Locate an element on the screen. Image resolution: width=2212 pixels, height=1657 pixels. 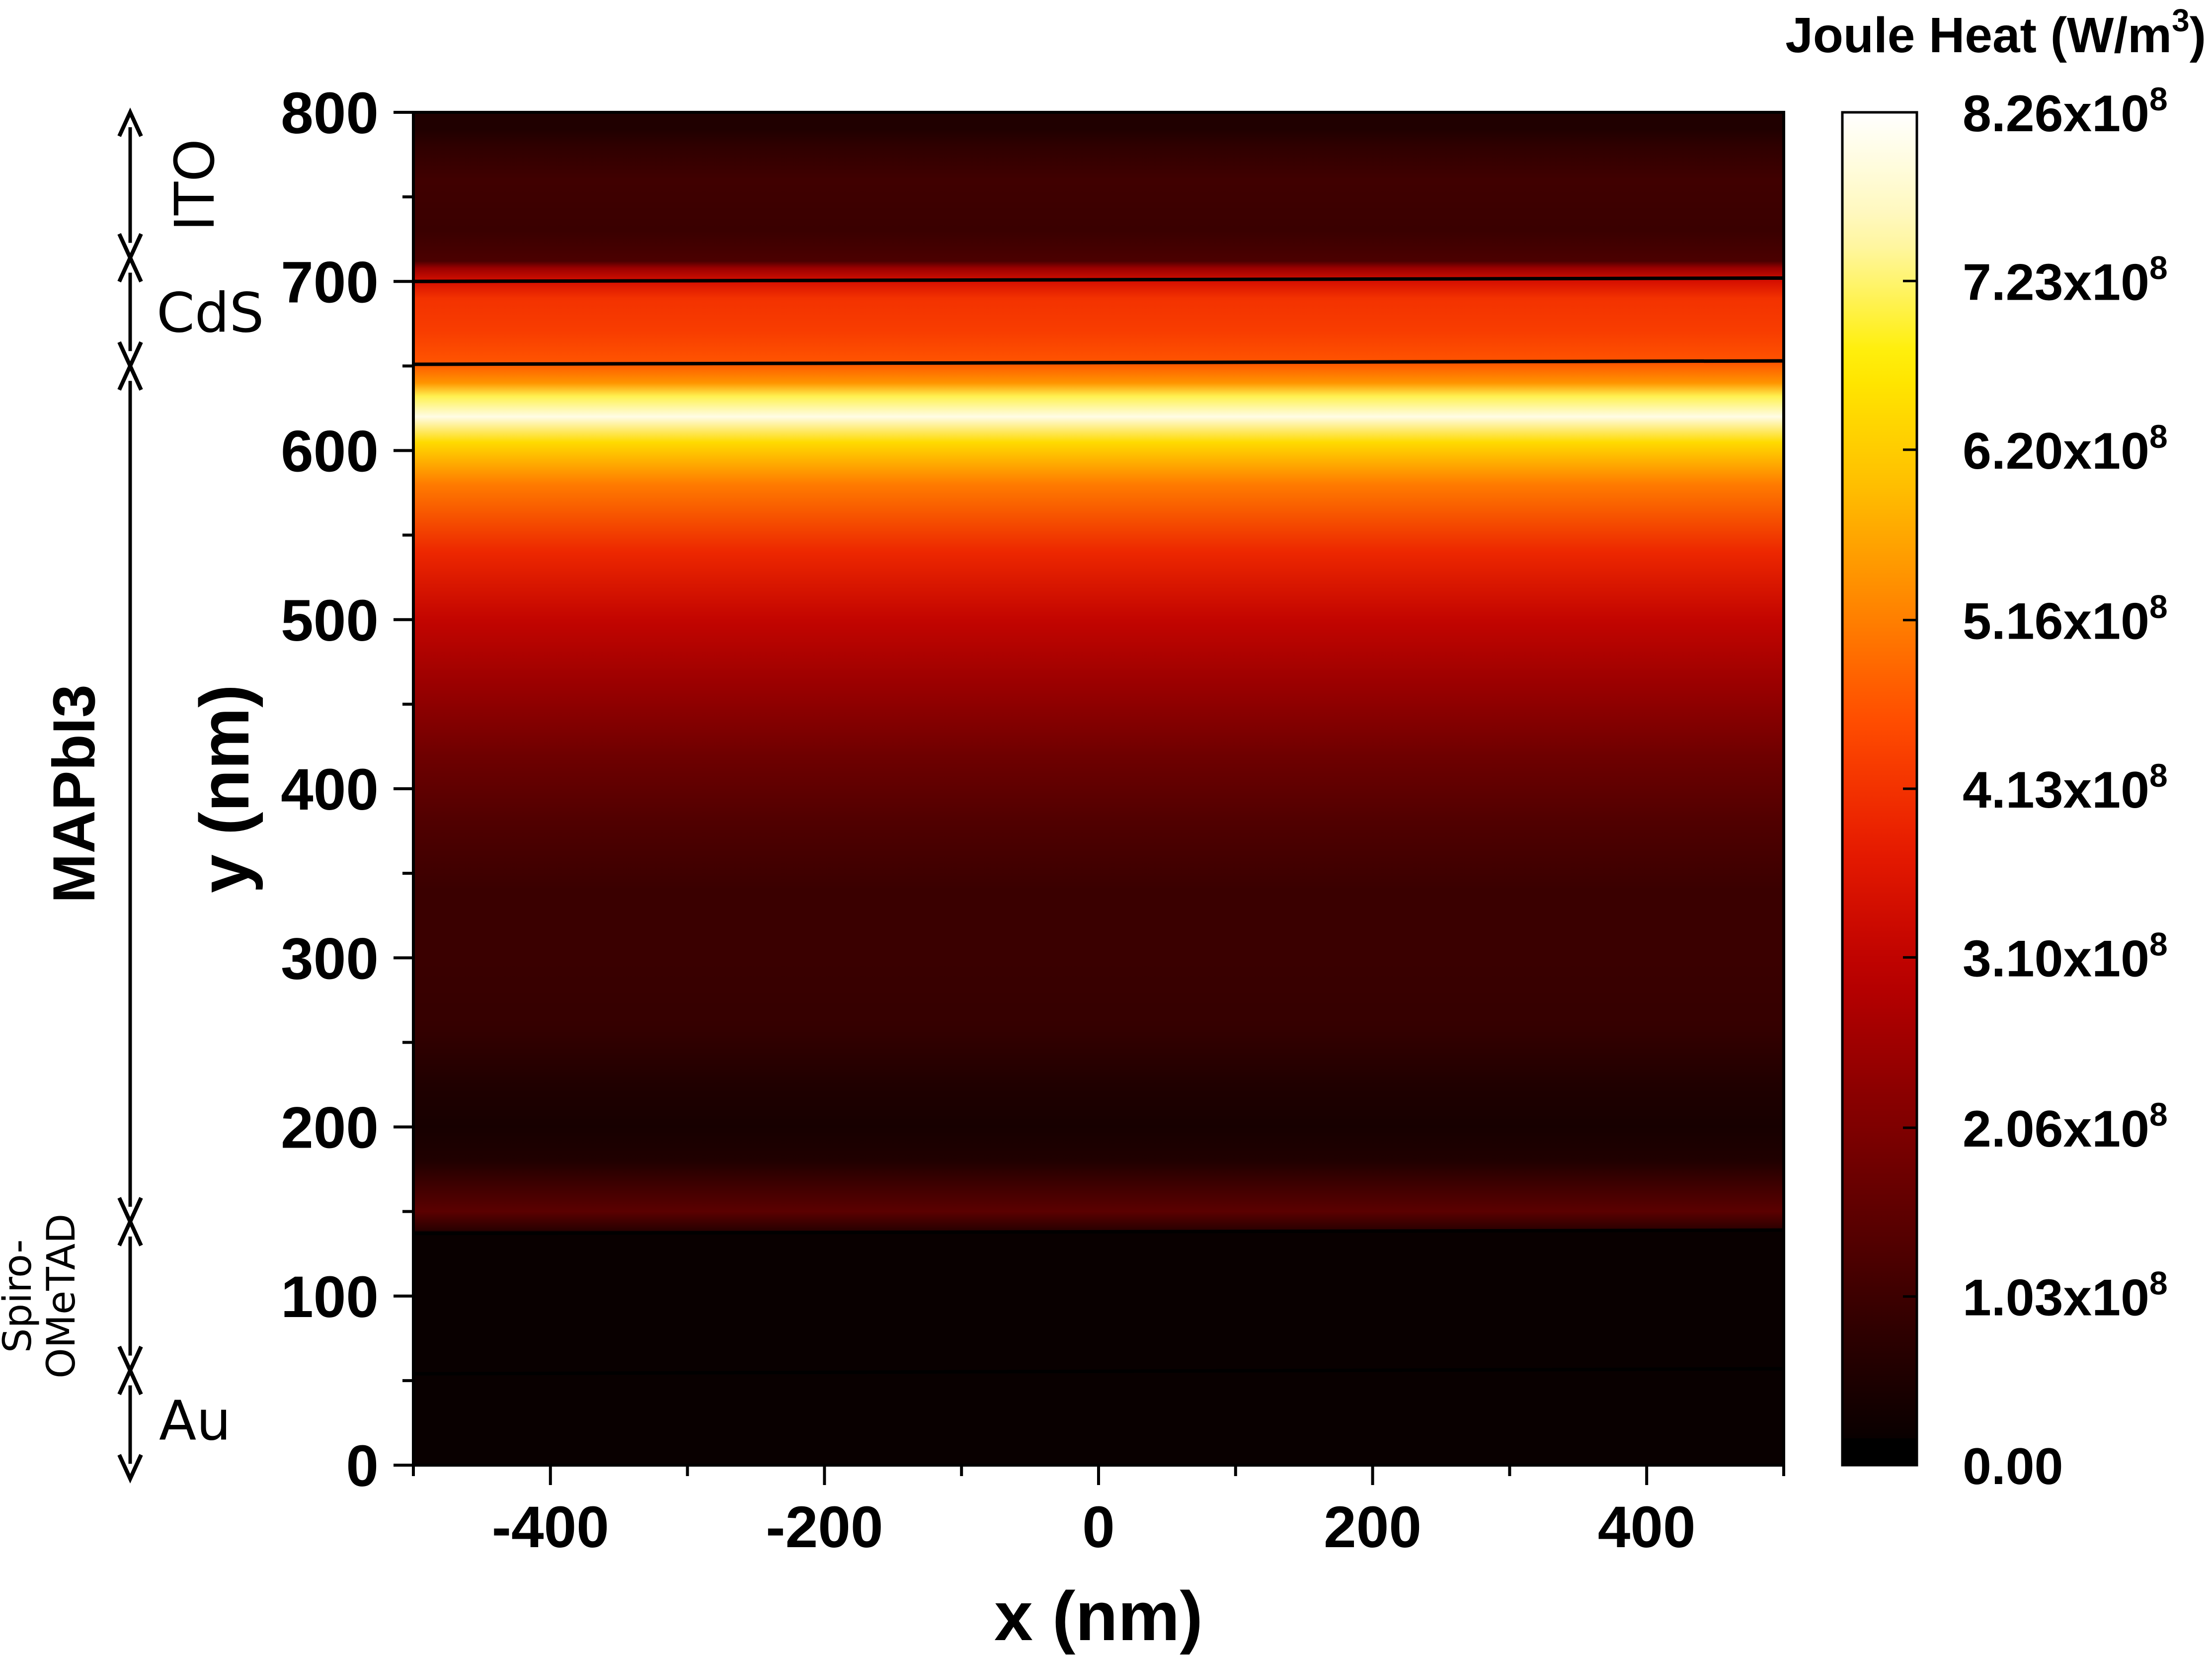
y-tick-label: 200 is located at coordinates (330, 1128).